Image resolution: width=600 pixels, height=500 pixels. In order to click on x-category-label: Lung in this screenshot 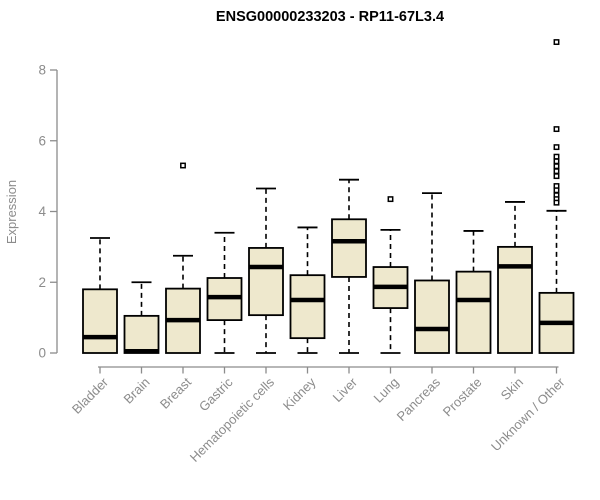, I will do `click(386, 390)`.